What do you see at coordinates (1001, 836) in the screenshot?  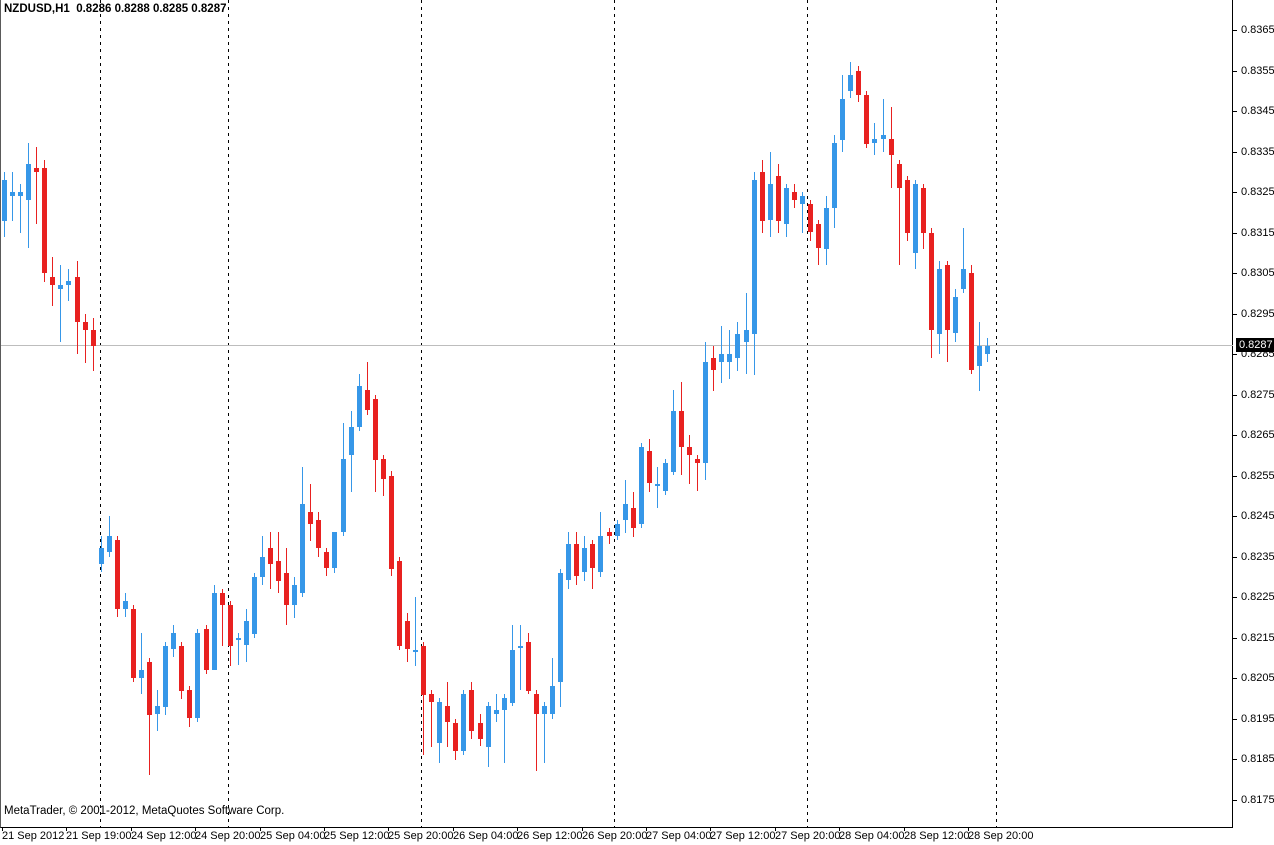 I see `time-axis-label: 28 Sep 20:00` at bounding box center [1001, 836].